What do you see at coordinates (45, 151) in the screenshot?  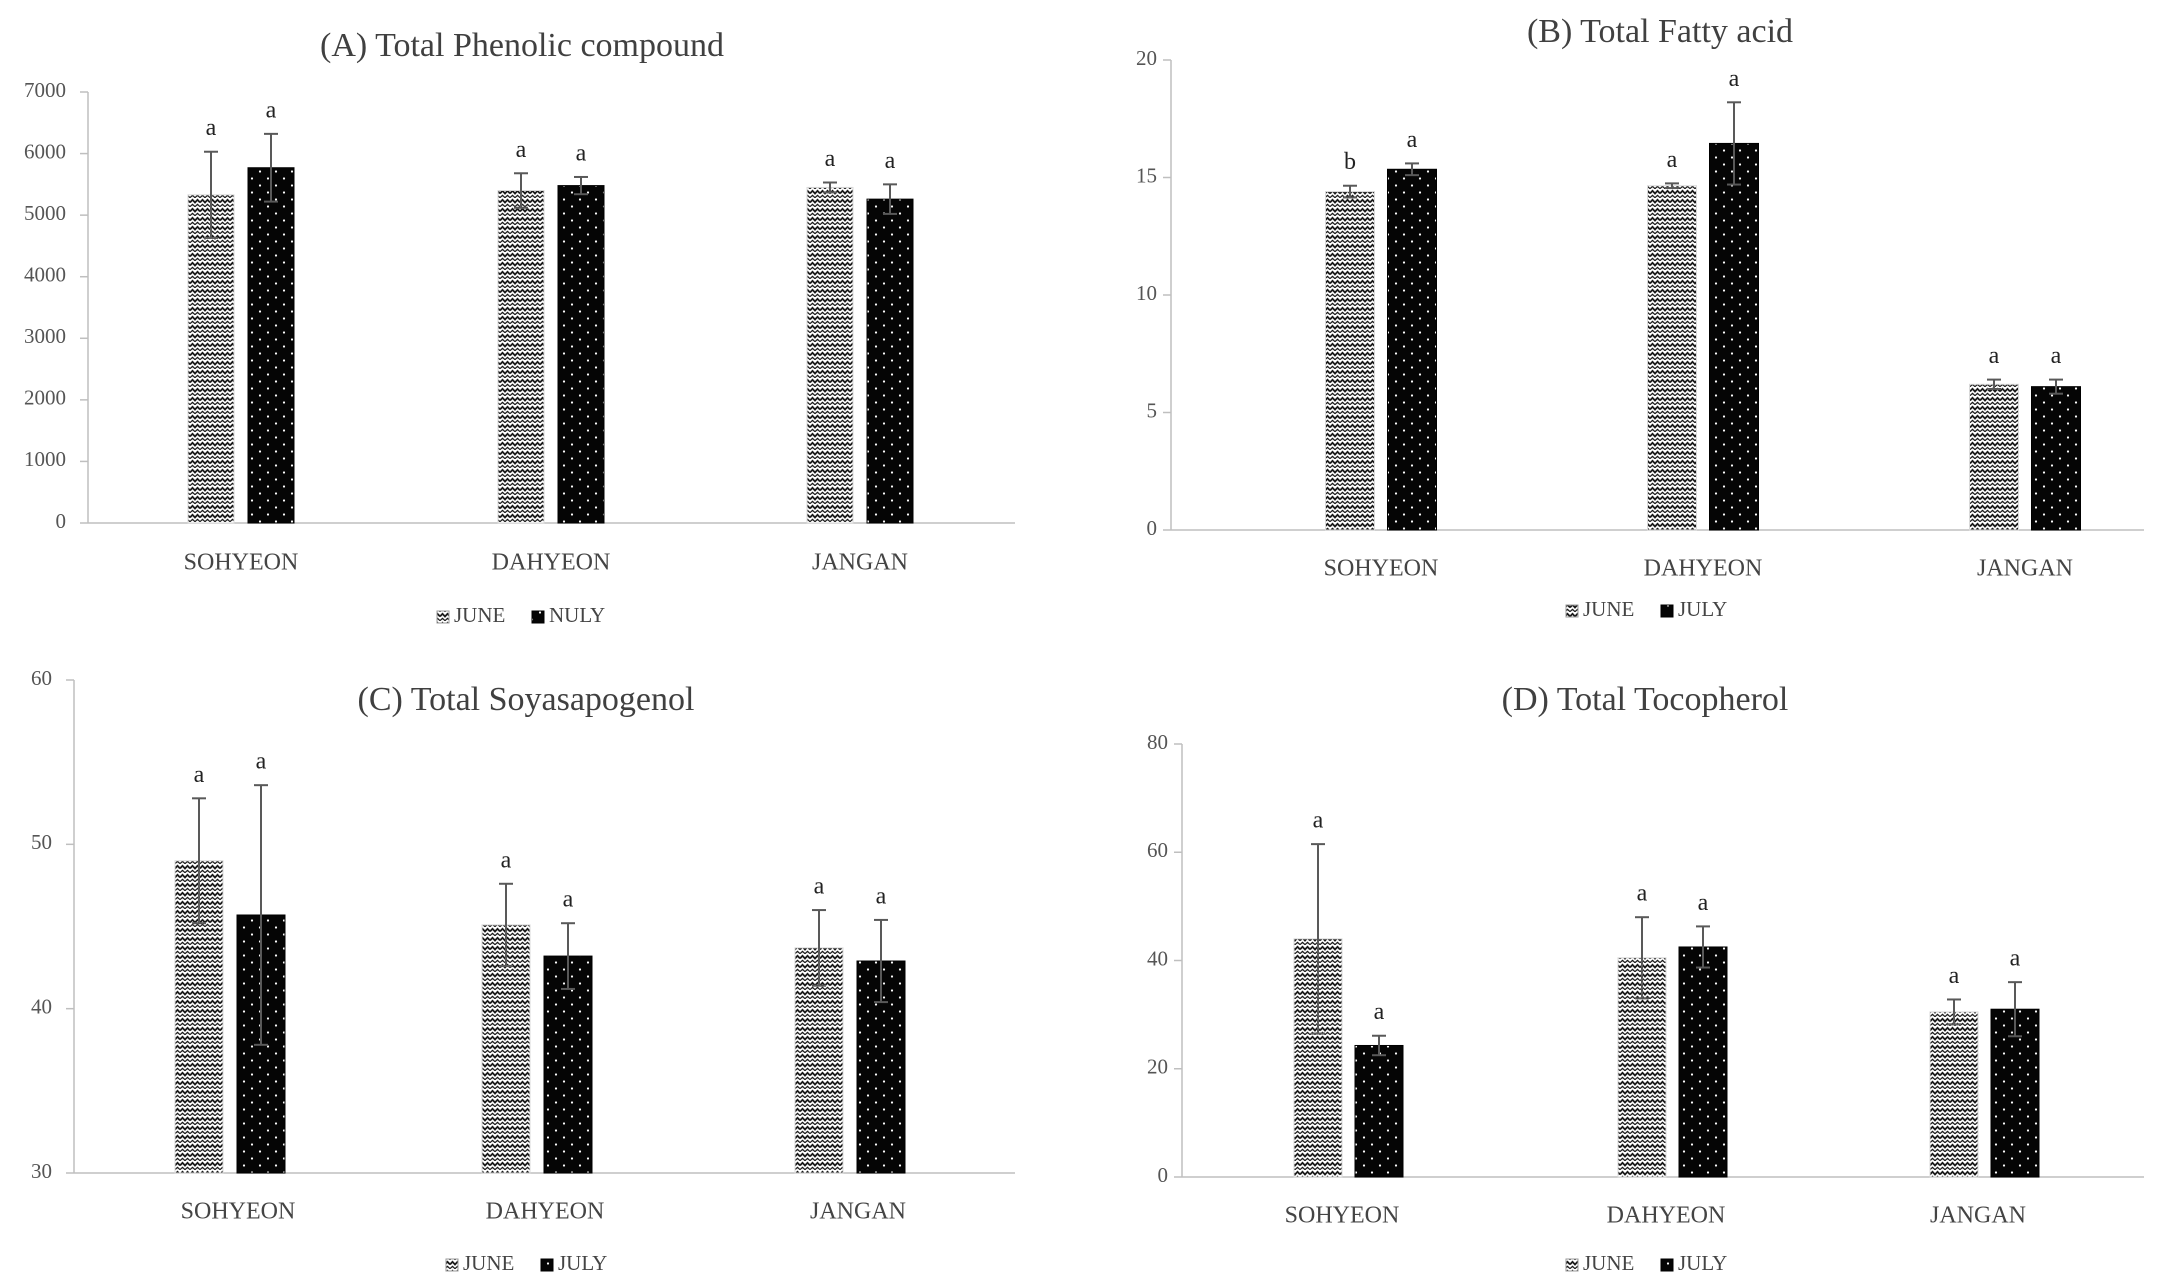 I see `y-tick-label: 6000` at bounding box center [45, 151].